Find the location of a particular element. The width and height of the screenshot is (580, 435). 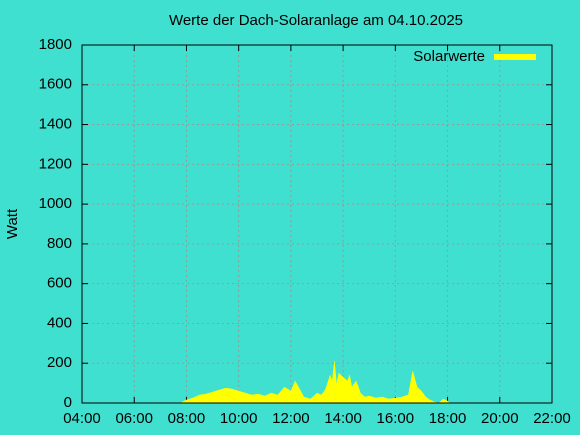

y-tick-label: 800 is located at coordinates (59, 243).